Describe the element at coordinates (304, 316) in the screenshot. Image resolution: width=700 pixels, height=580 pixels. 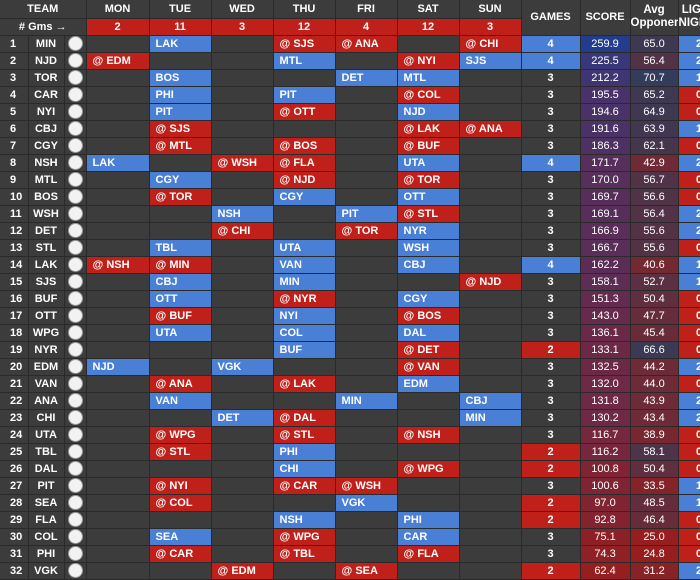
I see `game-cell: NYI` at that location.